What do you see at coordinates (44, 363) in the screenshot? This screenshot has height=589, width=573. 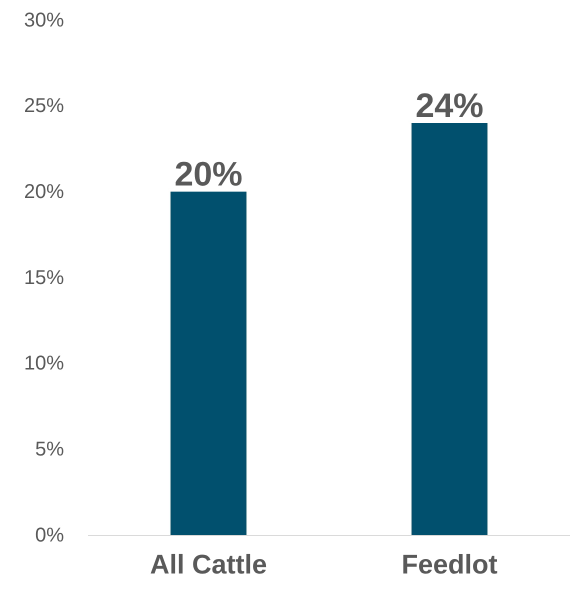 I see `y-tick-label: 10%` at bounding box center [44, 363].